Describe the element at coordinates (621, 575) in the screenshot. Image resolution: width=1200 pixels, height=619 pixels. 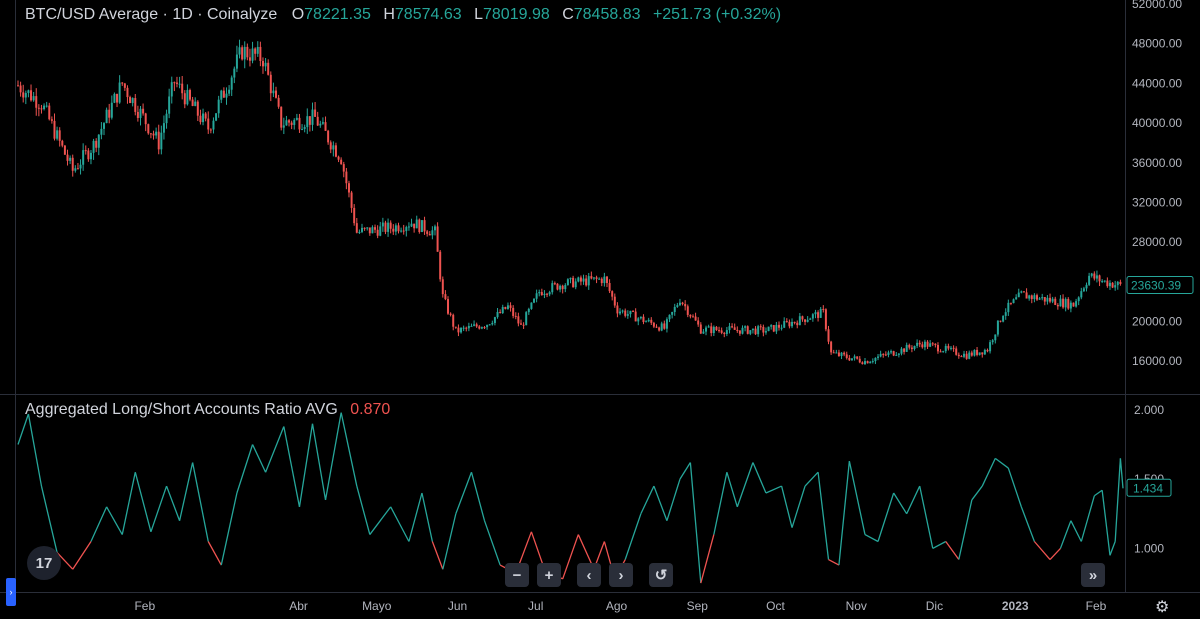
I see `scroll-right-button: ›` at that location.